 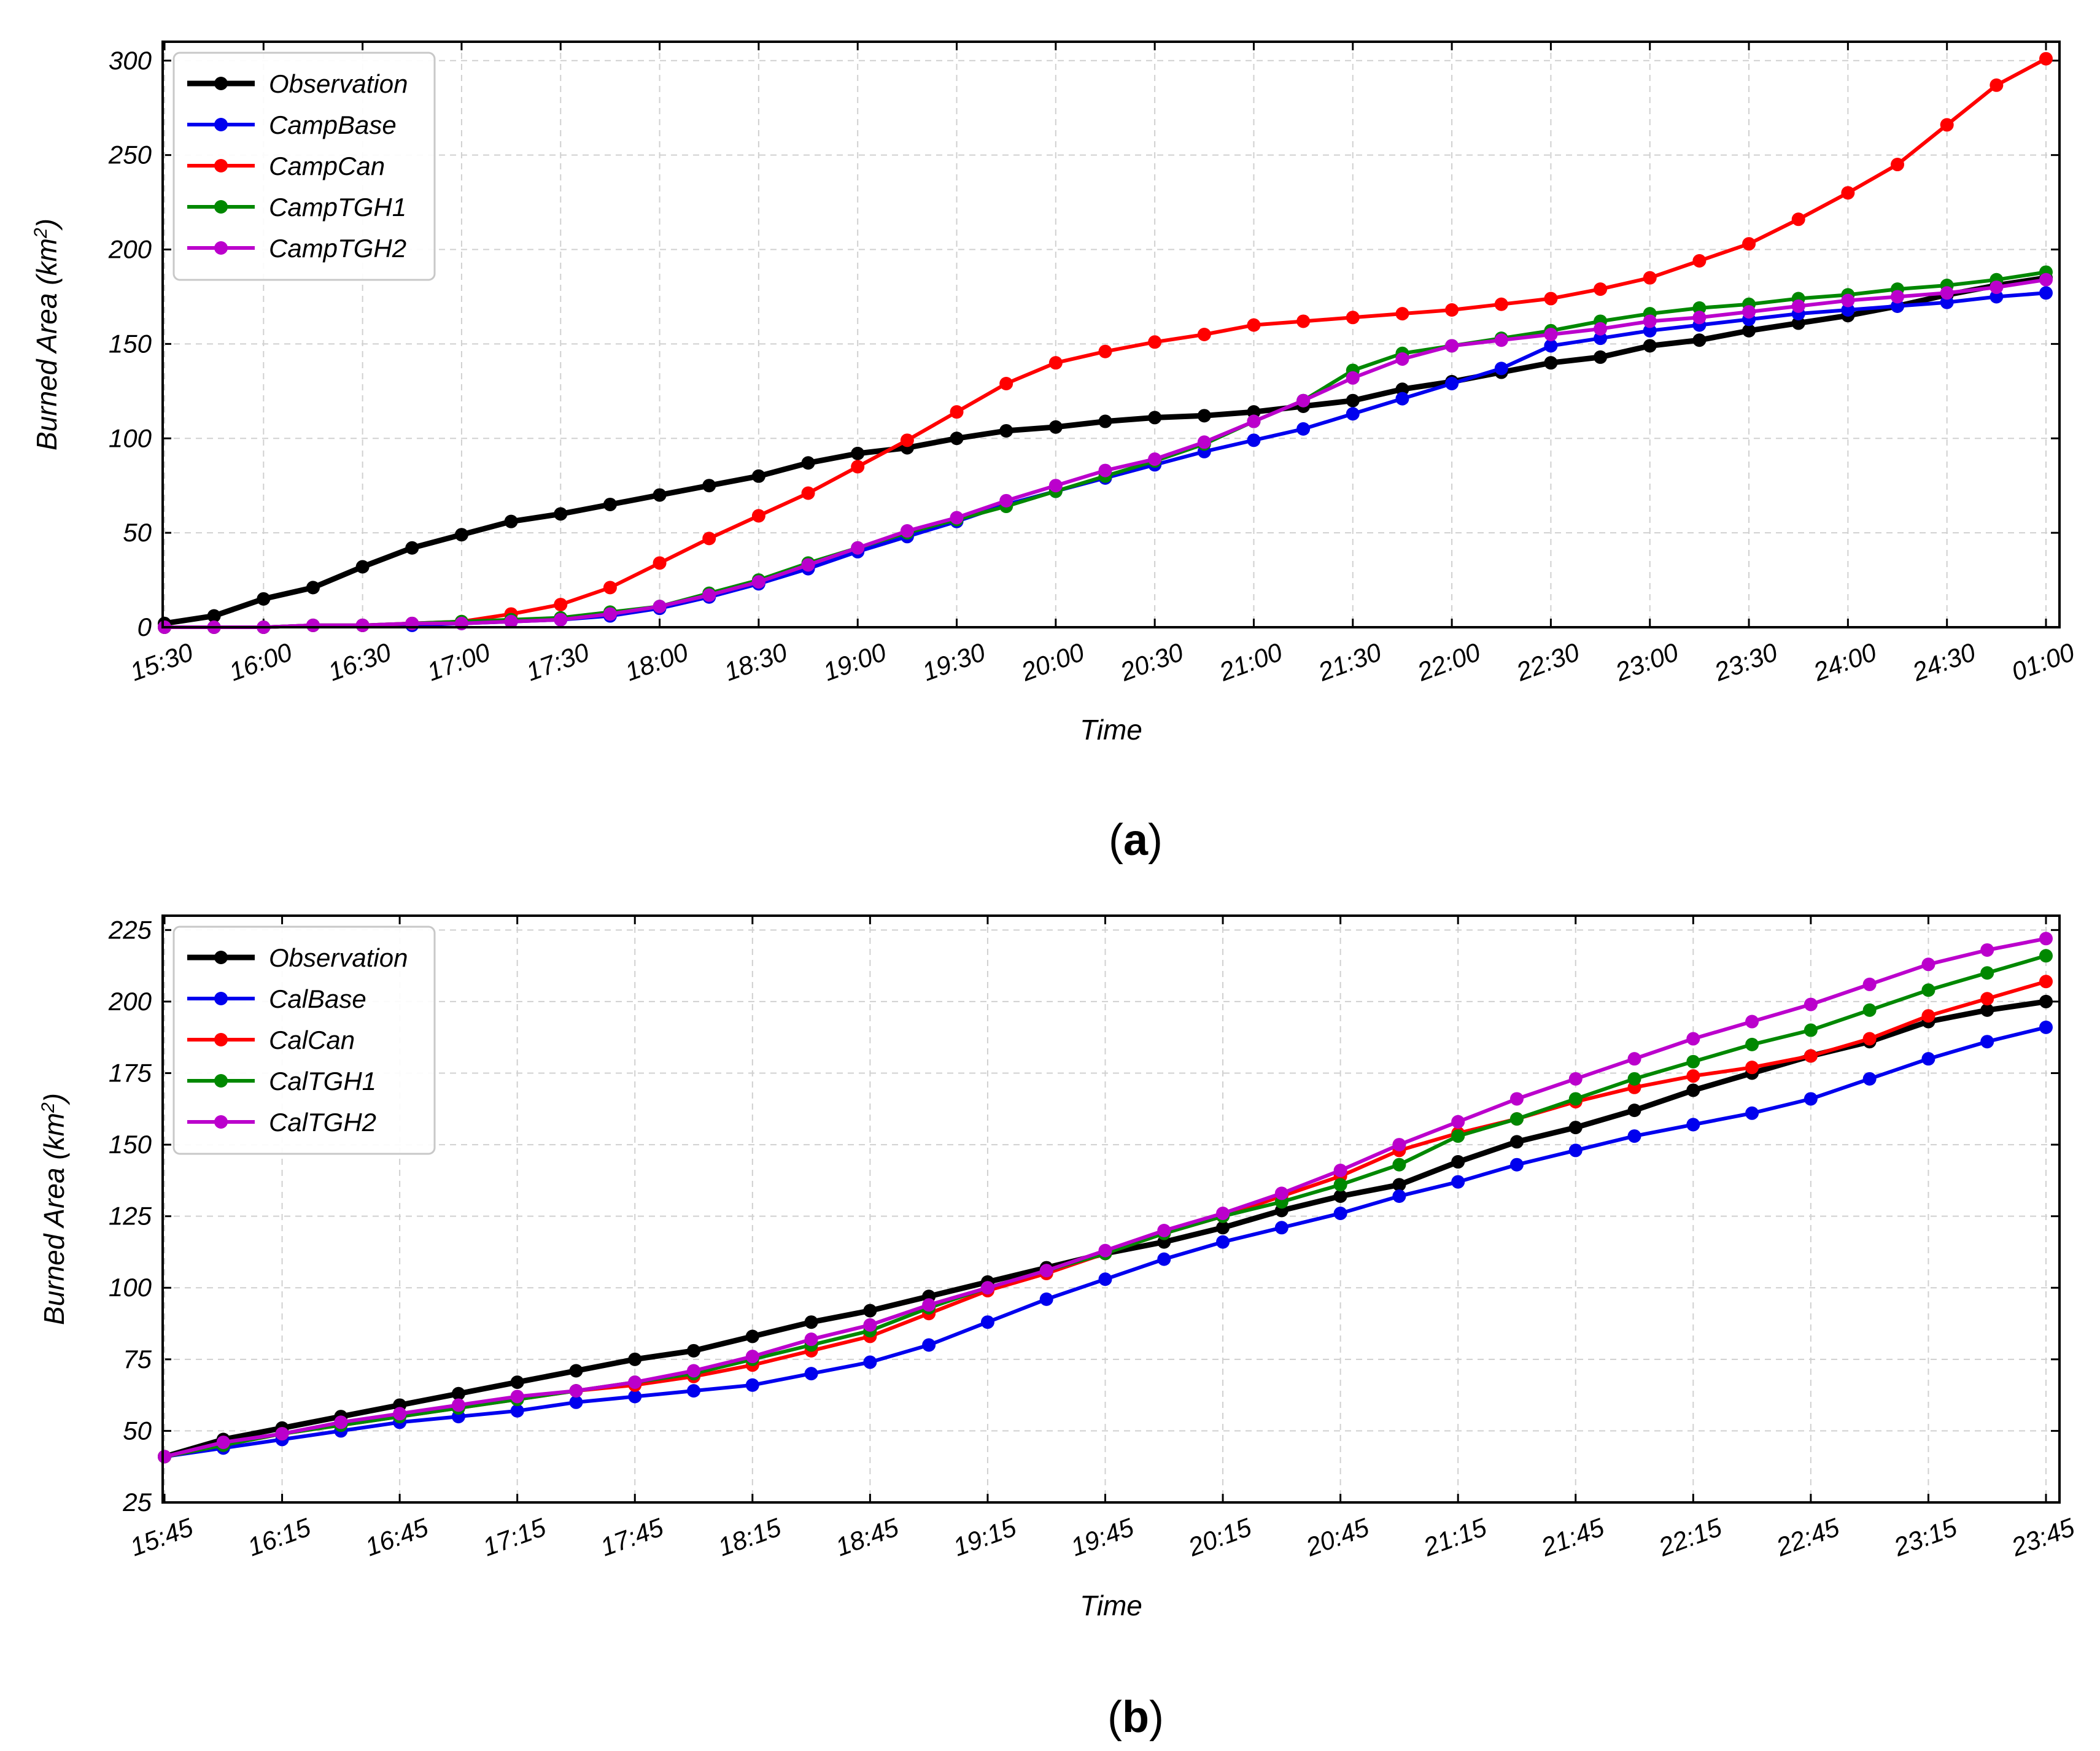 I want to click on x-tick-label: 18:45, so click(x=867, y=1537).